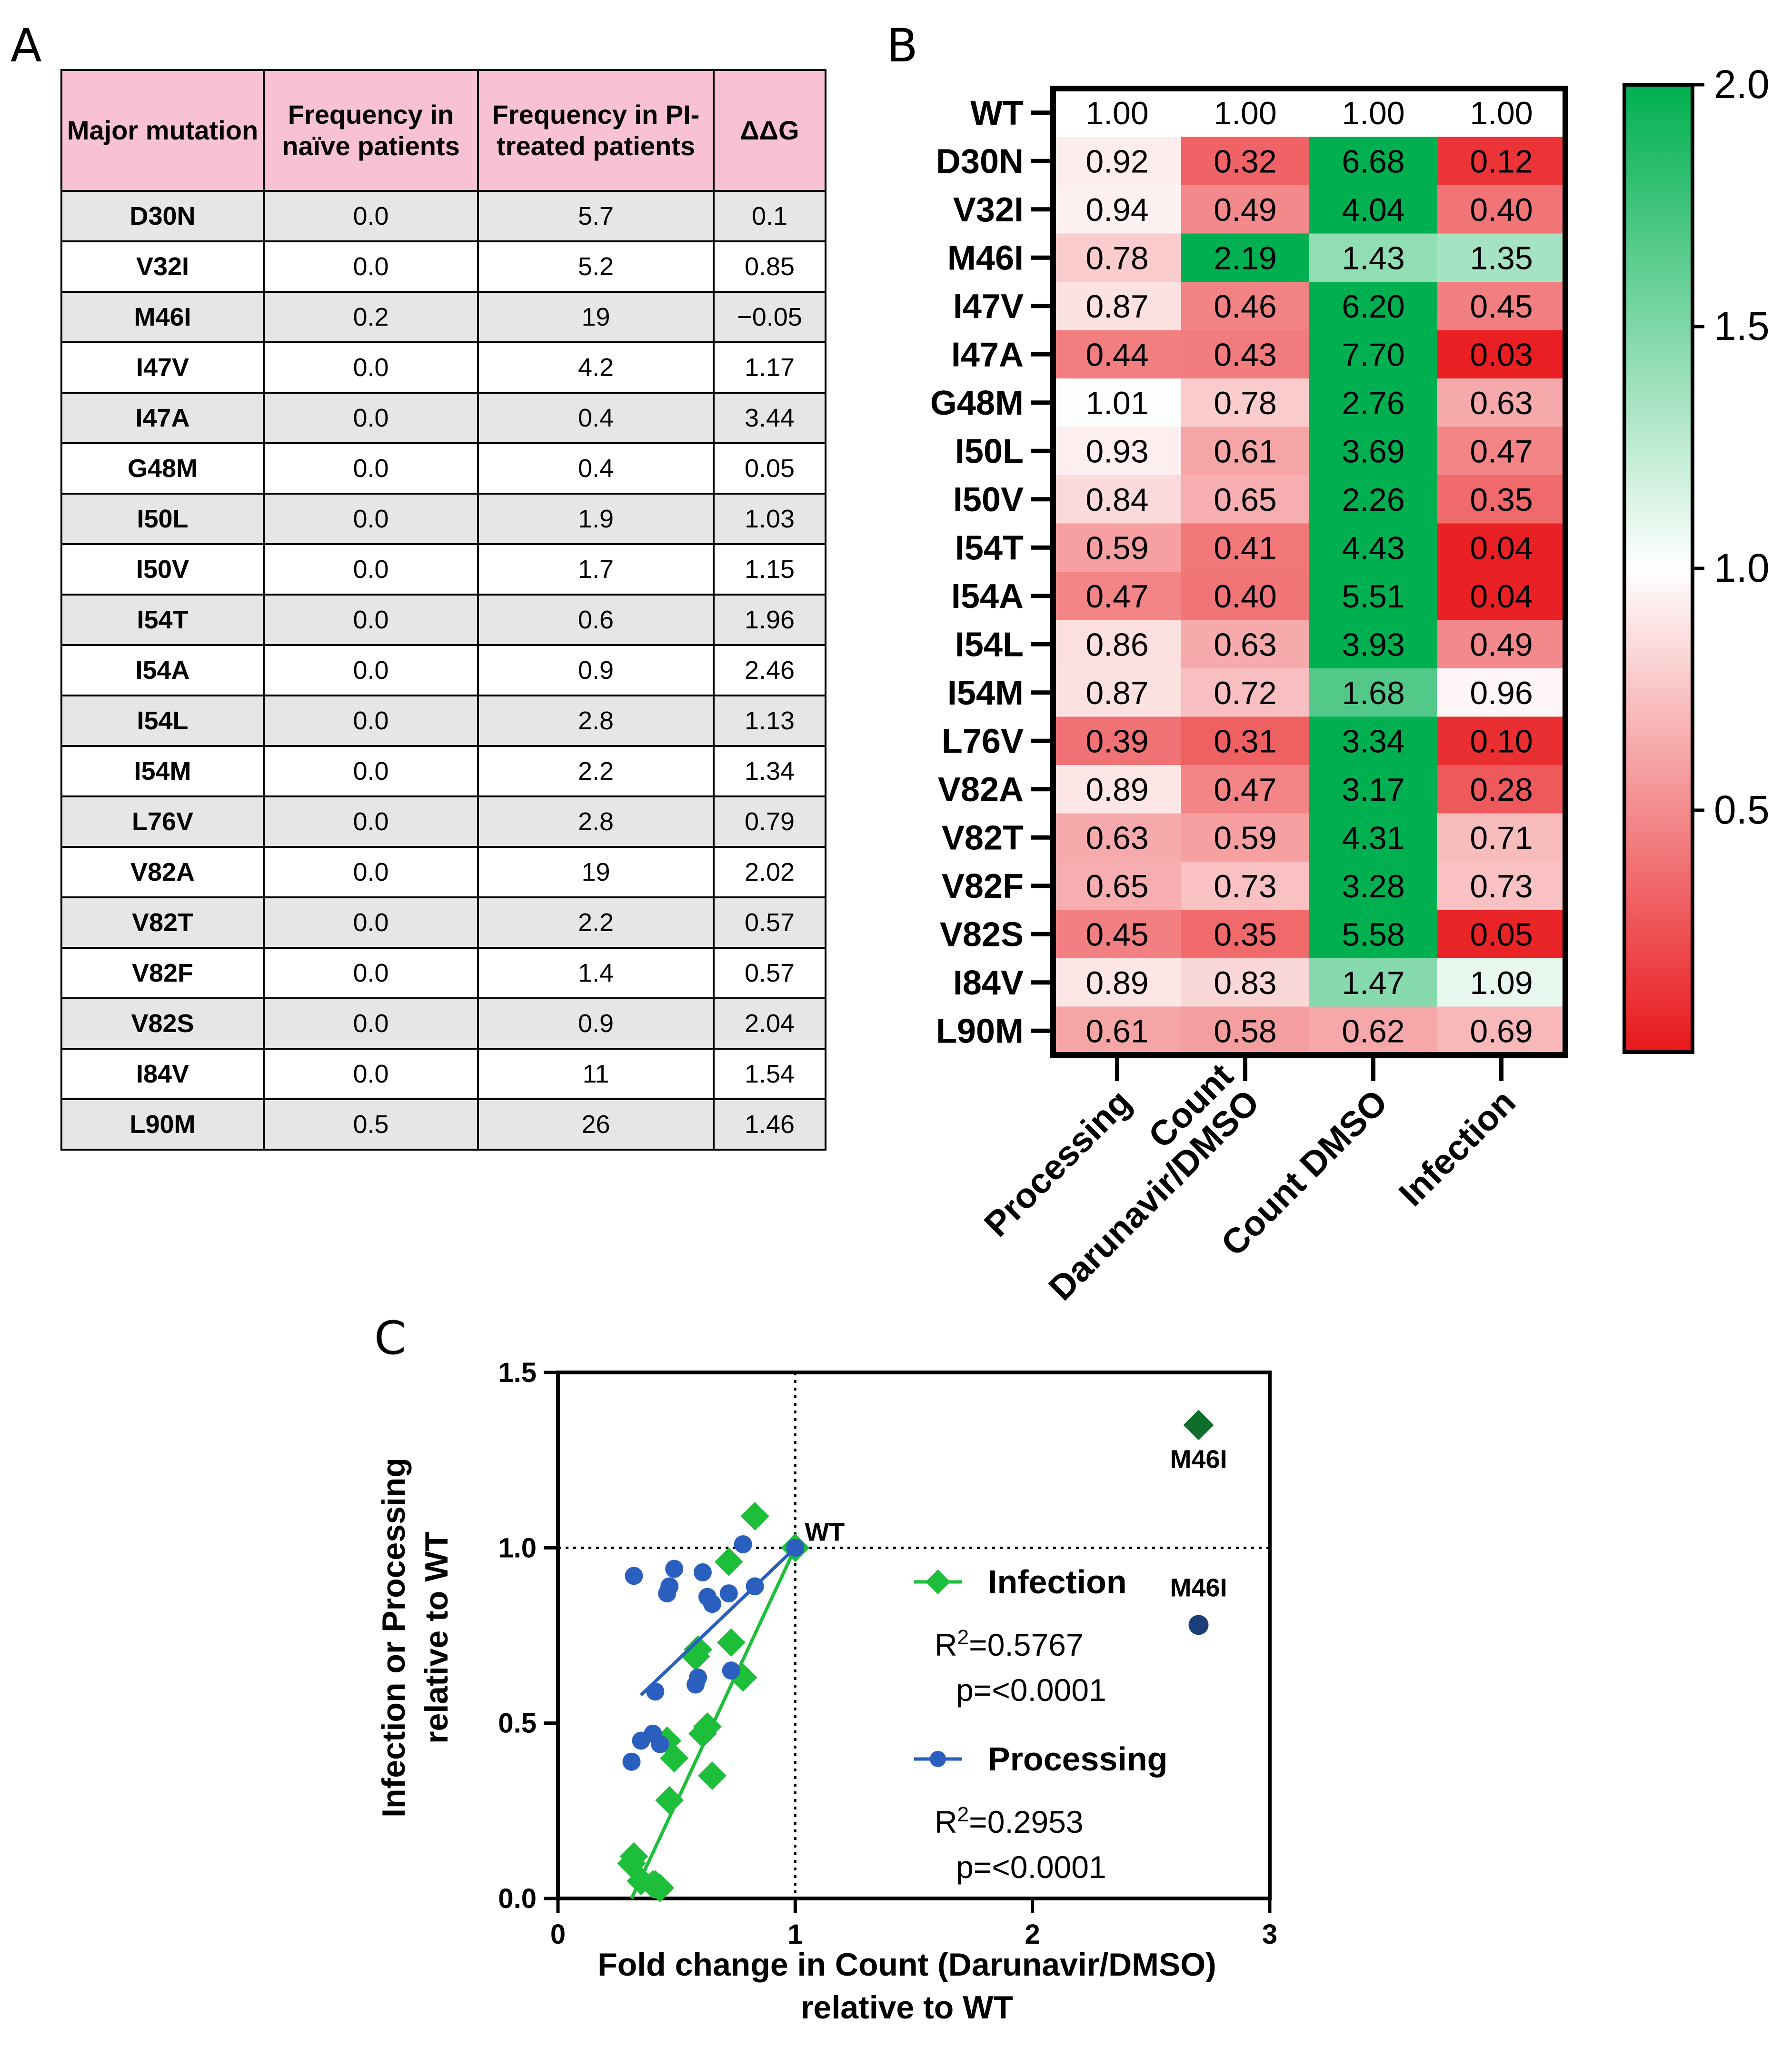 The height and width of the screenshot is (2057, 1792). I want to click on table-row: D30N 0.0 5.7 0.1, so click(443, 216).